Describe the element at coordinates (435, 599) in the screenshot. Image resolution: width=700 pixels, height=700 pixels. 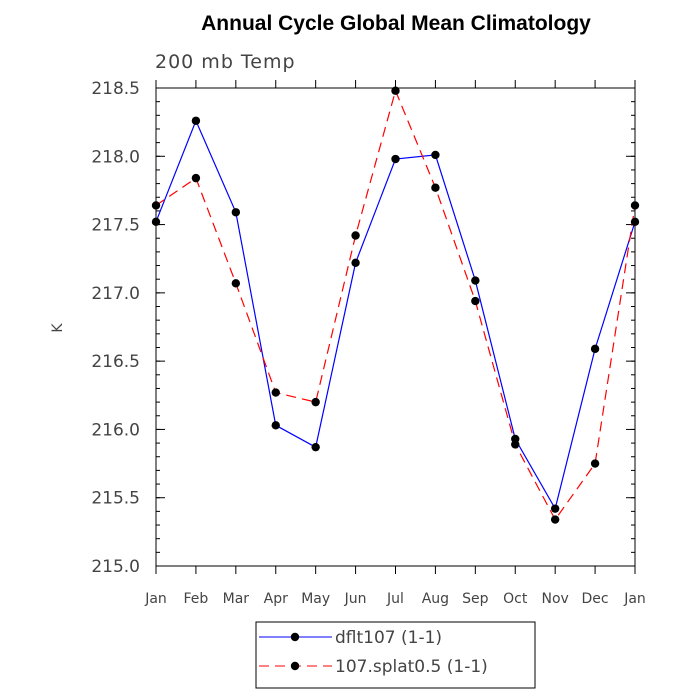
I see `x-tick-label: Aug` at that location.